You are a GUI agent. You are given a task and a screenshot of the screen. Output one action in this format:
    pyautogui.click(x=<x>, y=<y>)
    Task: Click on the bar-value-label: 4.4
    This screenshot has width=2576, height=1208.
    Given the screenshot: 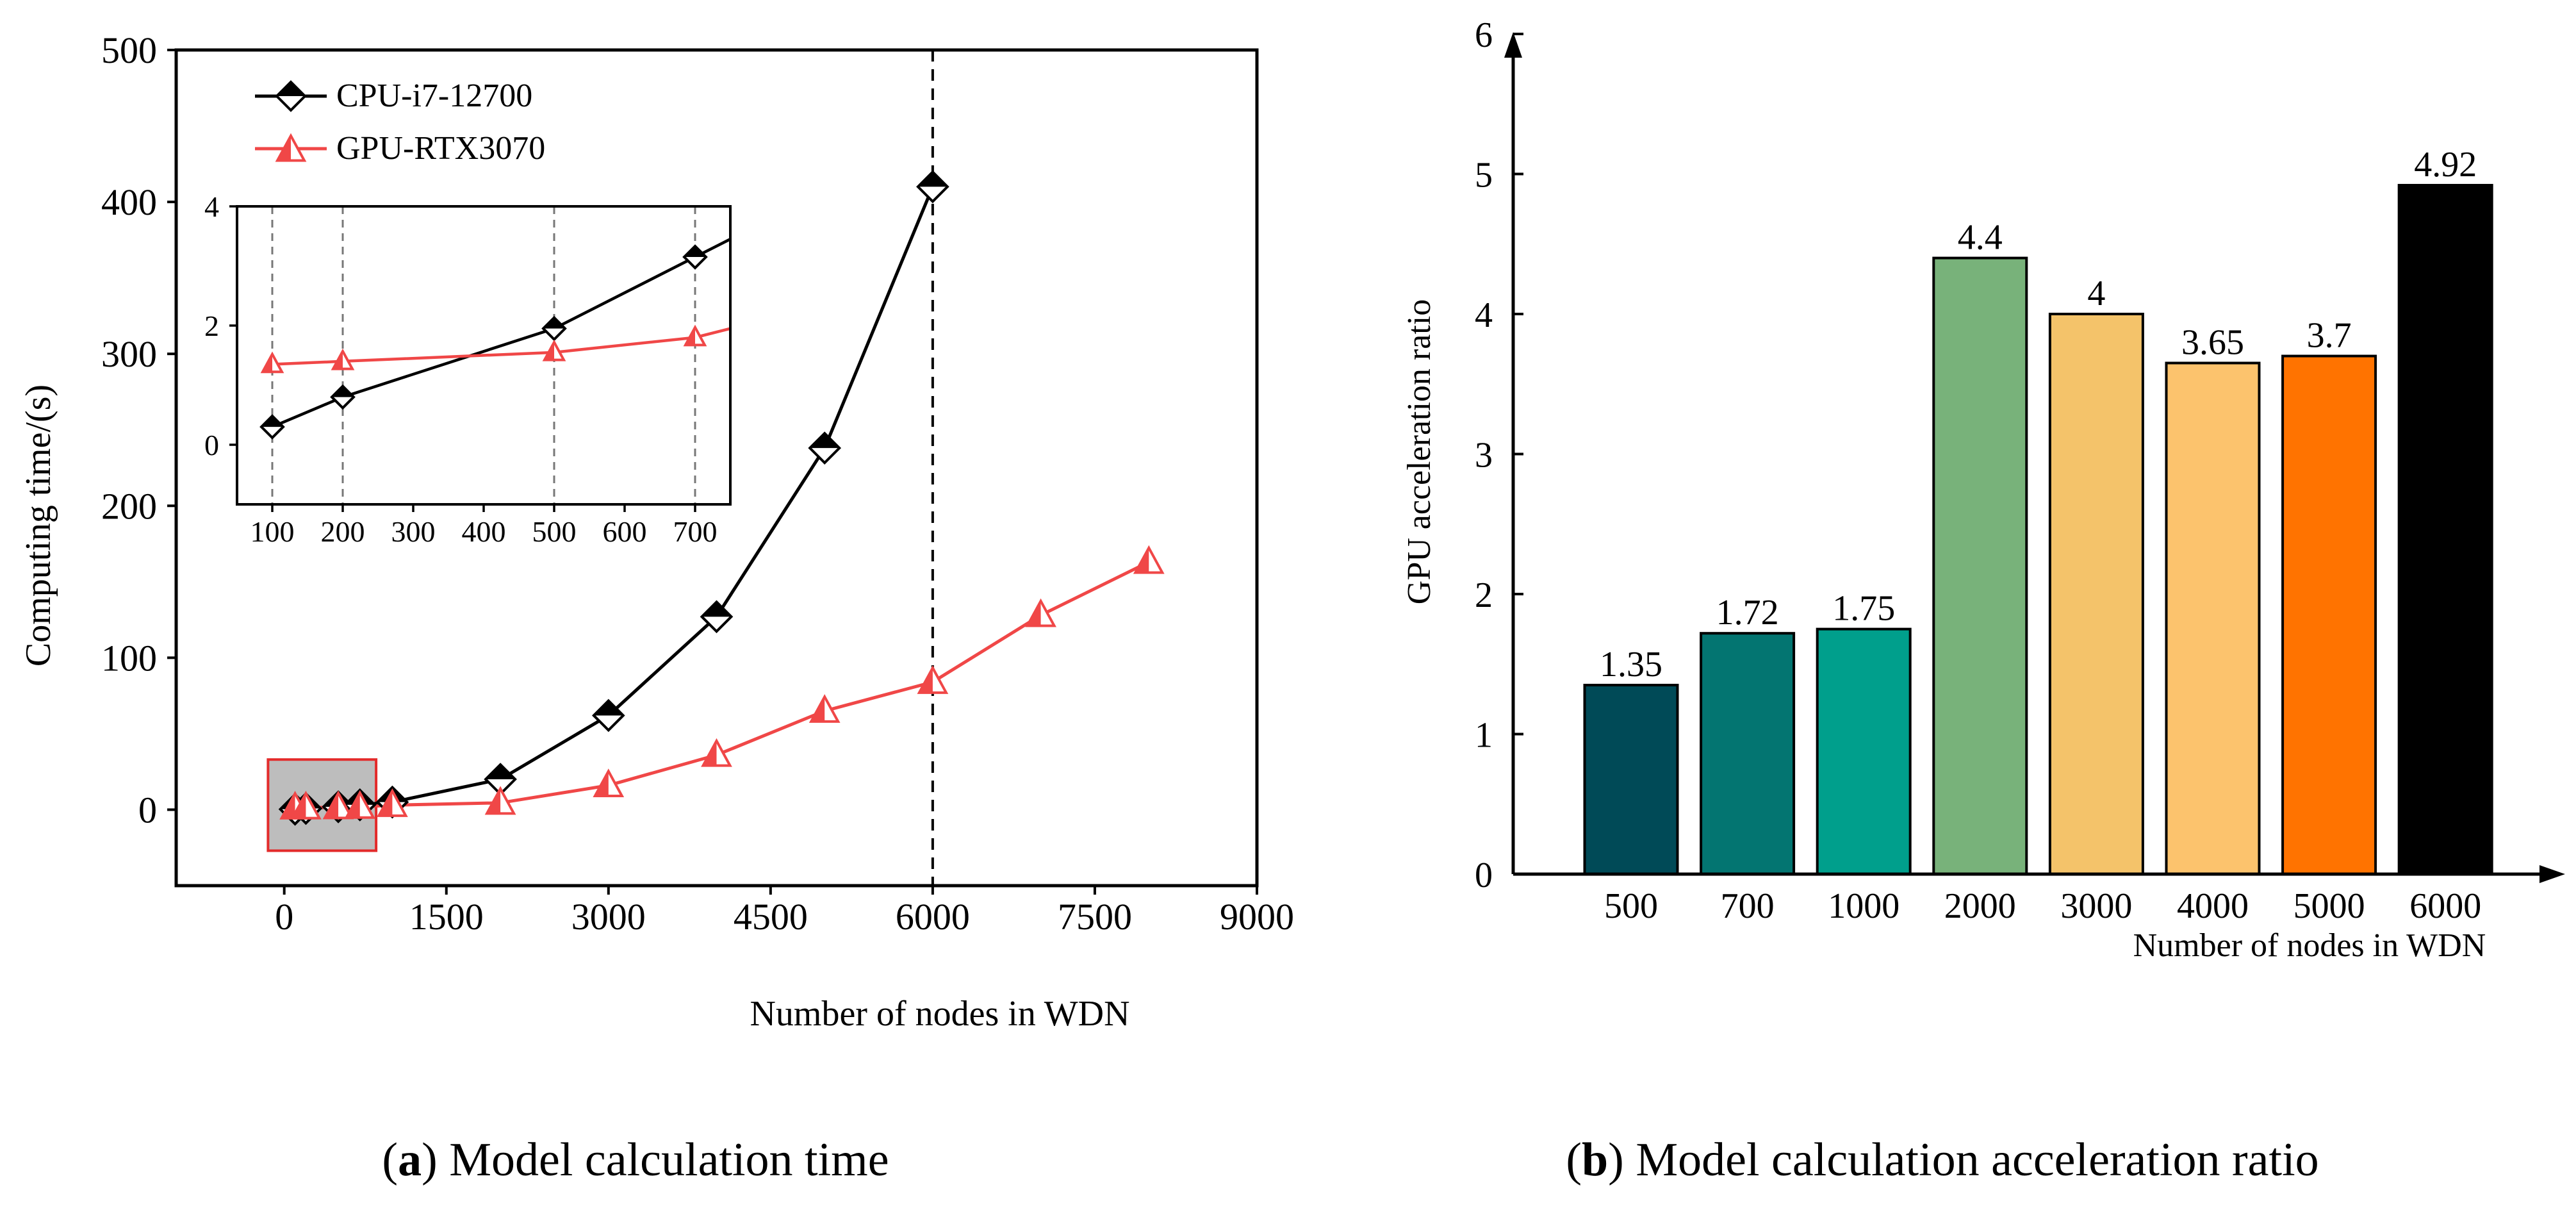 What is the action you would take?
    pyautogui.click(x=1981, y=238)
    